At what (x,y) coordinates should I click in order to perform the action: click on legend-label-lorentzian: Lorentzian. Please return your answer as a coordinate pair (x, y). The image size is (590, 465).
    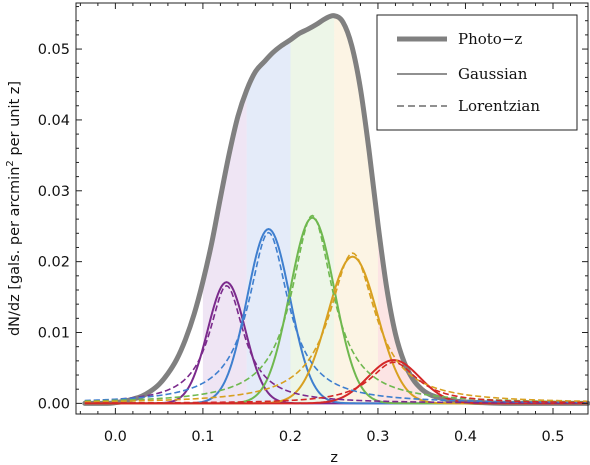
    Looking at the image, I should click on (499, 106).